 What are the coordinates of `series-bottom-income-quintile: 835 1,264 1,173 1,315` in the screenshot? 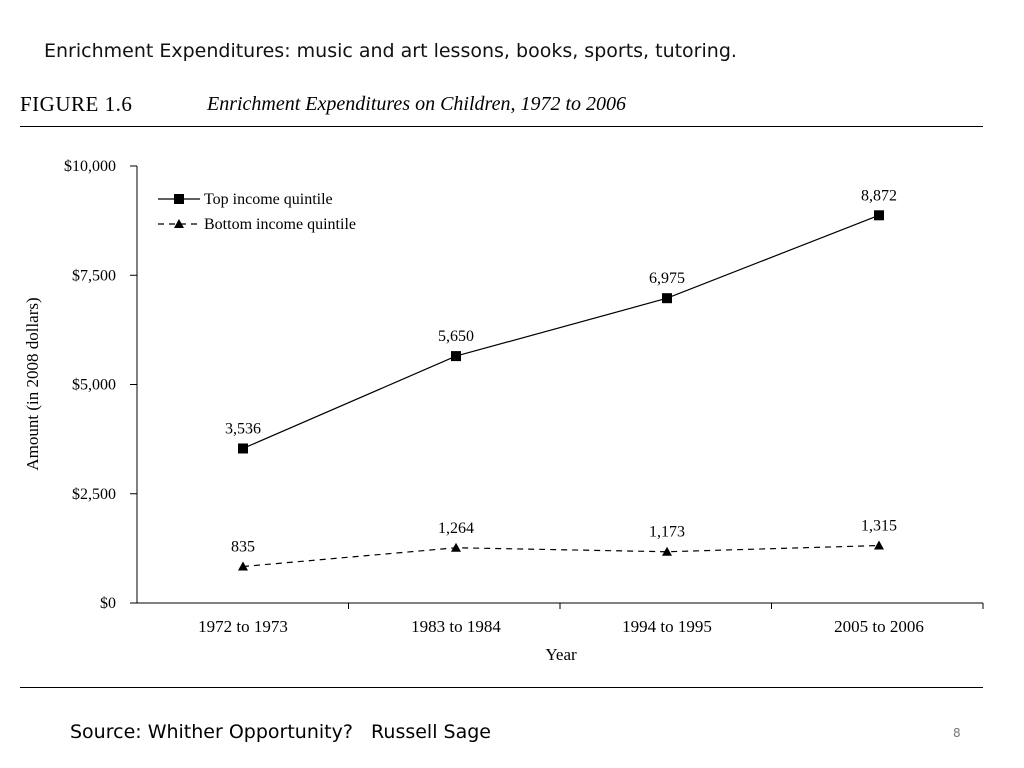 It's located at (564, 544).